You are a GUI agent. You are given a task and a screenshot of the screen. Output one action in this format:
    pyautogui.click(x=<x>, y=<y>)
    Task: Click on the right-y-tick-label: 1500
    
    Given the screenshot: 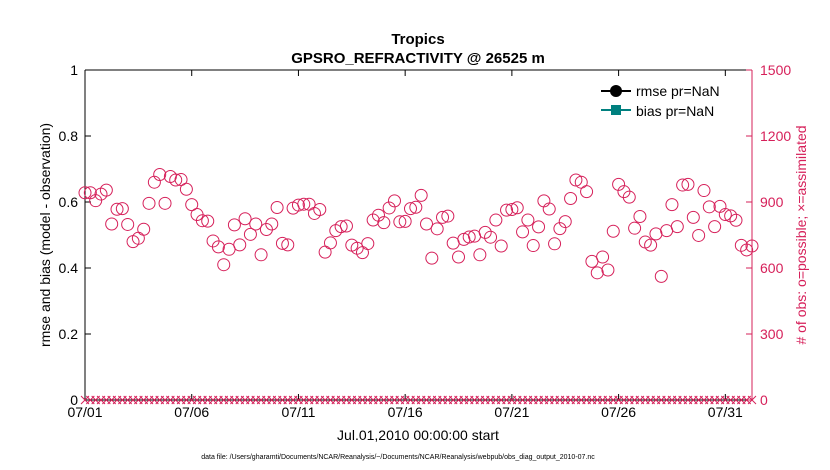 What is the action you would take?
    pyautogui.click(x=775, y=70)
    